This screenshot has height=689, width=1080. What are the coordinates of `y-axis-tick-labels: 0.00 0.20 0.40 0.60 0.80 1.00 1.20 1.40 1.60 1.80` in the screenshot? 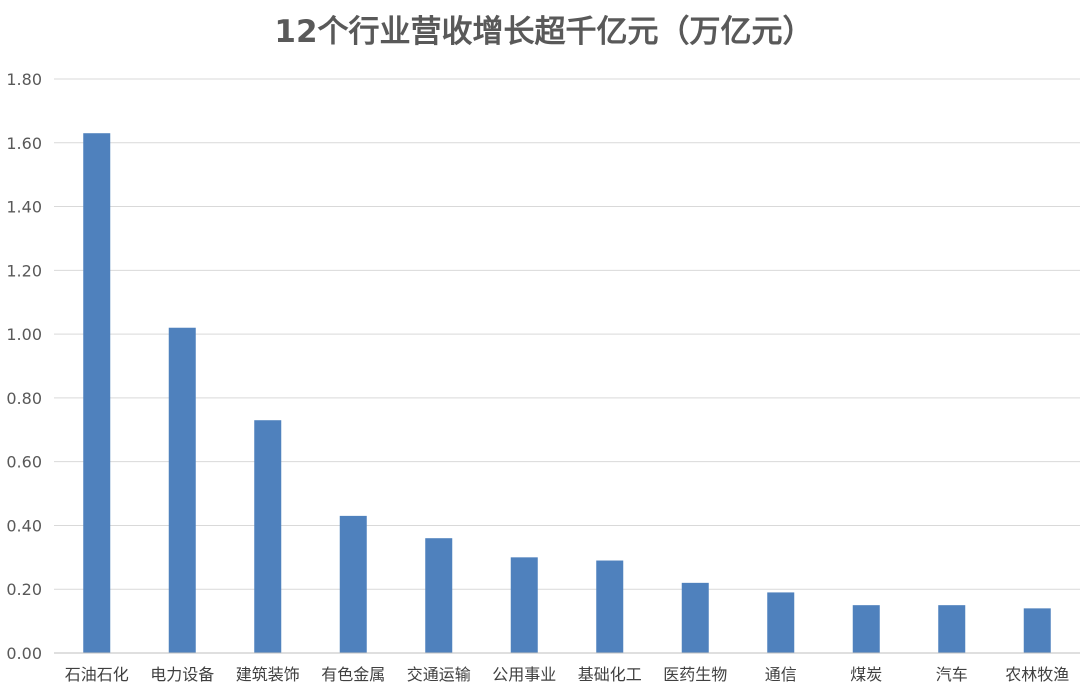 It's located at (24, 366).